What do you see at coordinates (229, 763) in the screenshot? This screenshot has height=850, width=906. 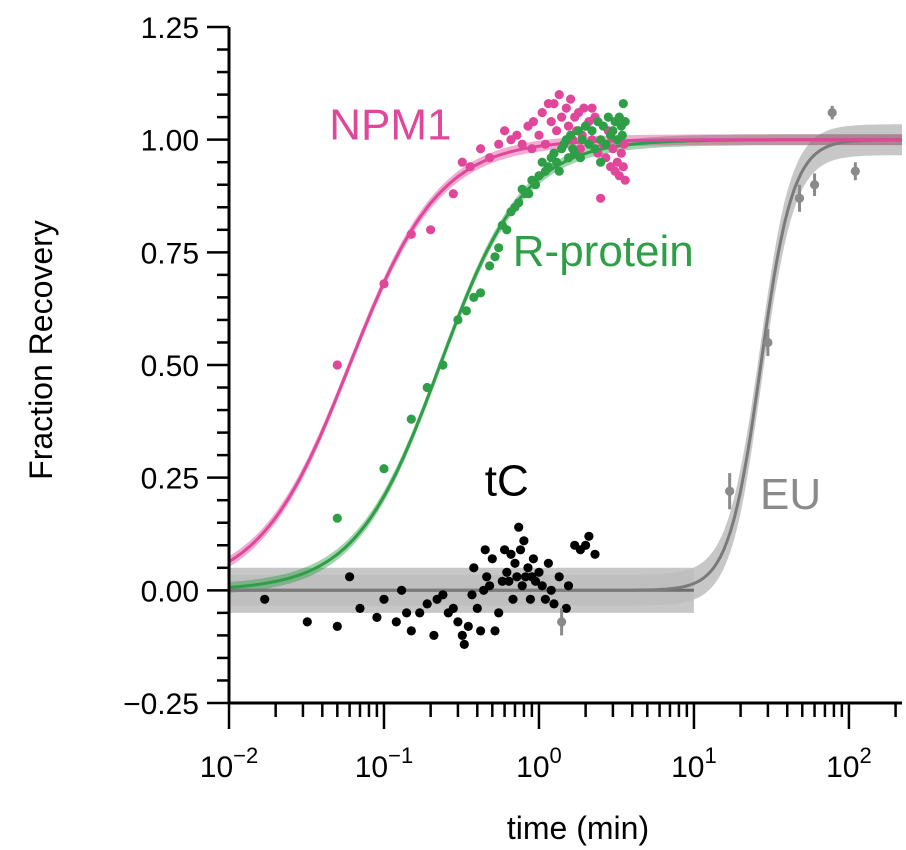 I see `x-tick-label: 10⁻²` at bounding box center [229, 763].